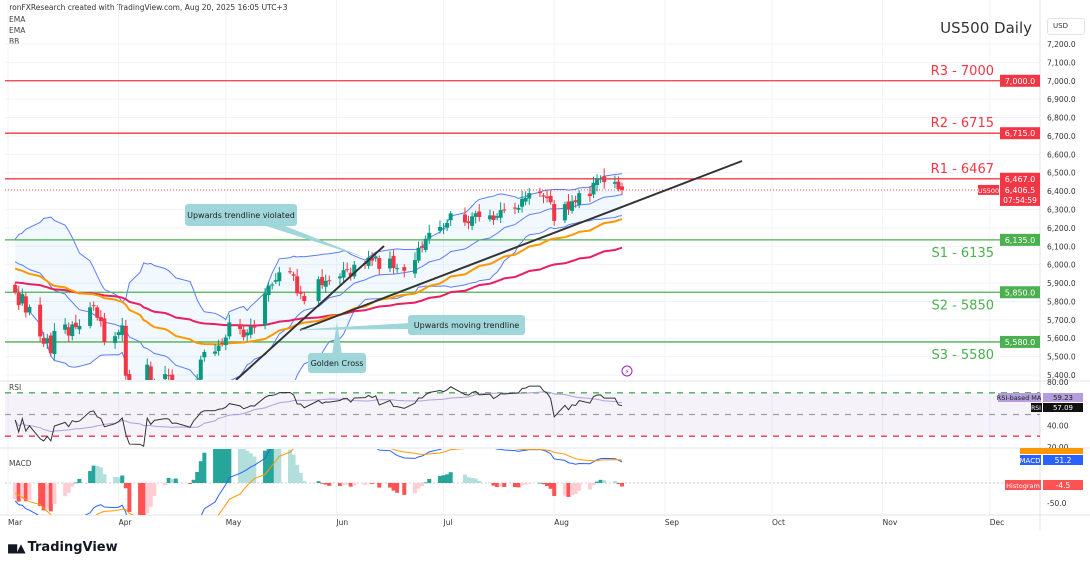 This screenshot has width=1090, height=567. Describe the element at coordinates (890, 522) in the screenshot. I see `time-axis-tick: Nov` at that location.